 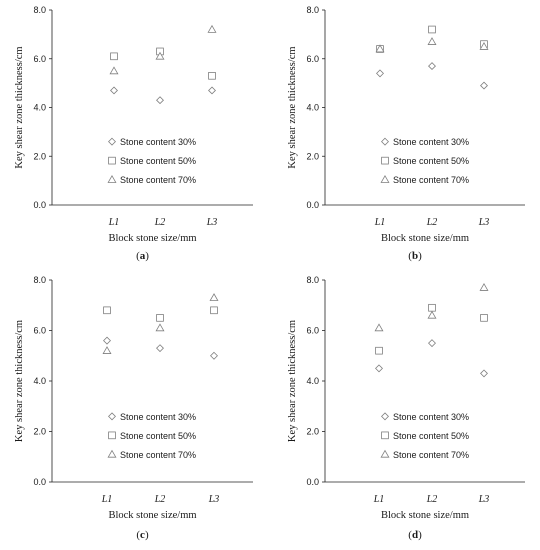 I want to click on panel-label: (b), so click(x=415, y=256).